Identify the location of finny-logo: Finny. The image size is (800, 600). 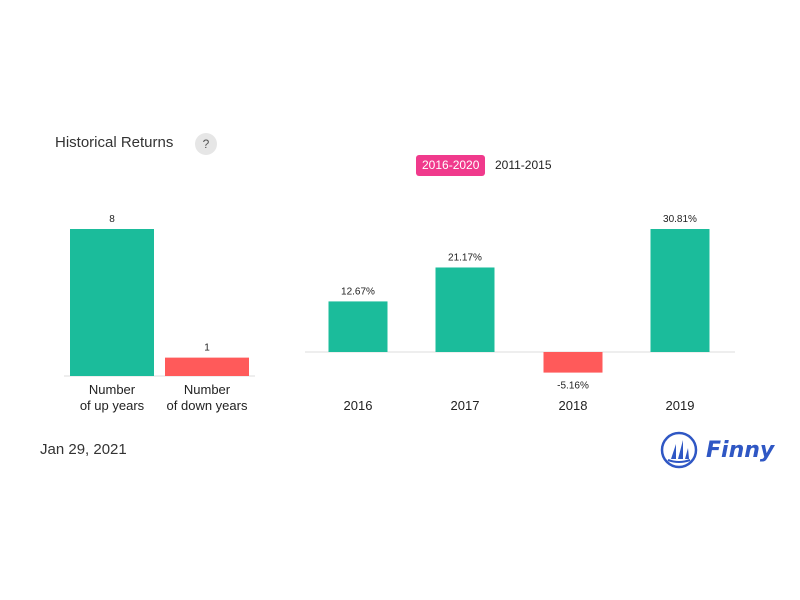
(717, 450).